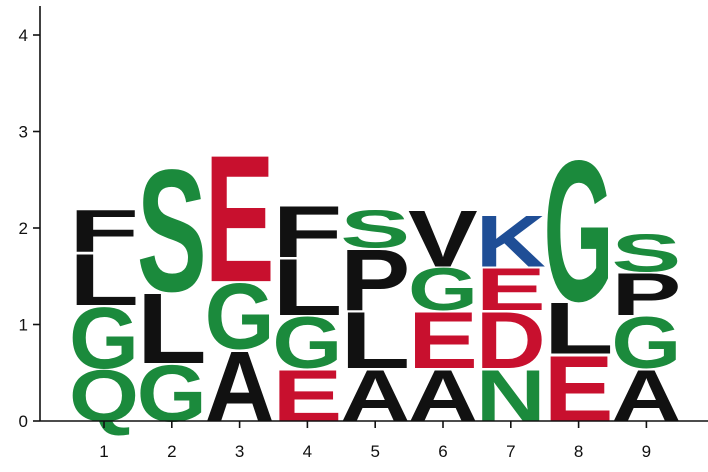 The height and width of the screenshot is (472, 708). Describe the element at coordinates (23, 35) in the screenshot. I see `y-tick-label: 4` at that location.